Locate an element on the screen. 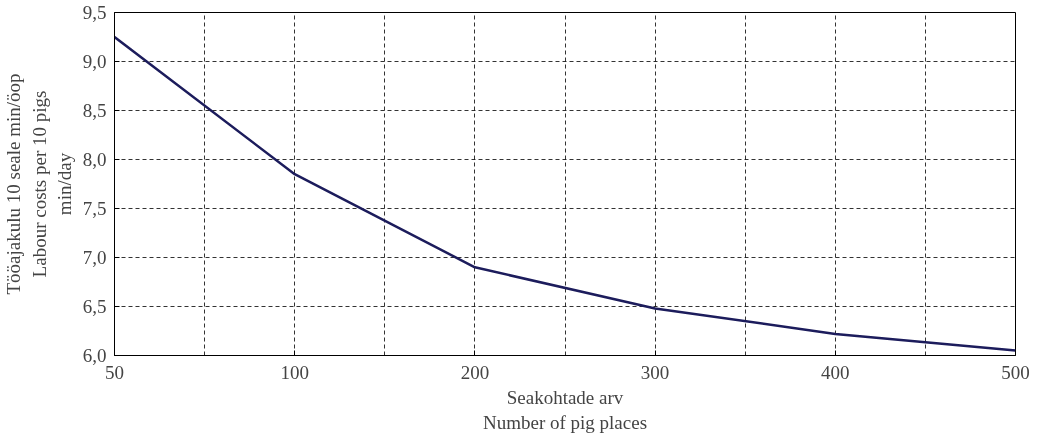  x-tick-label: 50 is located at coordinates (114, 372).